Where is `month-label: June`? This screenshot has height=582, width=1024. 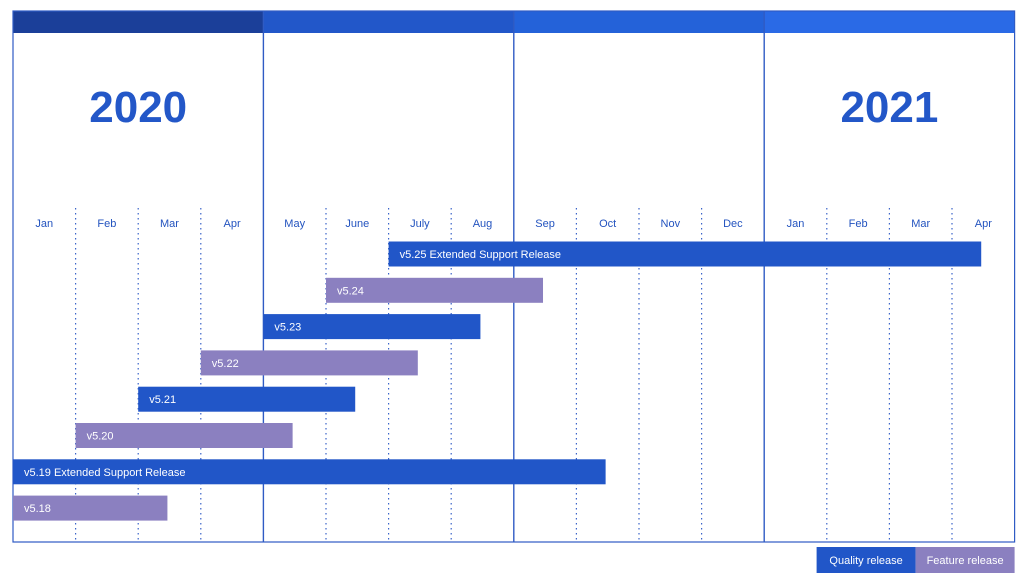
month-label: June is located at coordinates (357, 224).